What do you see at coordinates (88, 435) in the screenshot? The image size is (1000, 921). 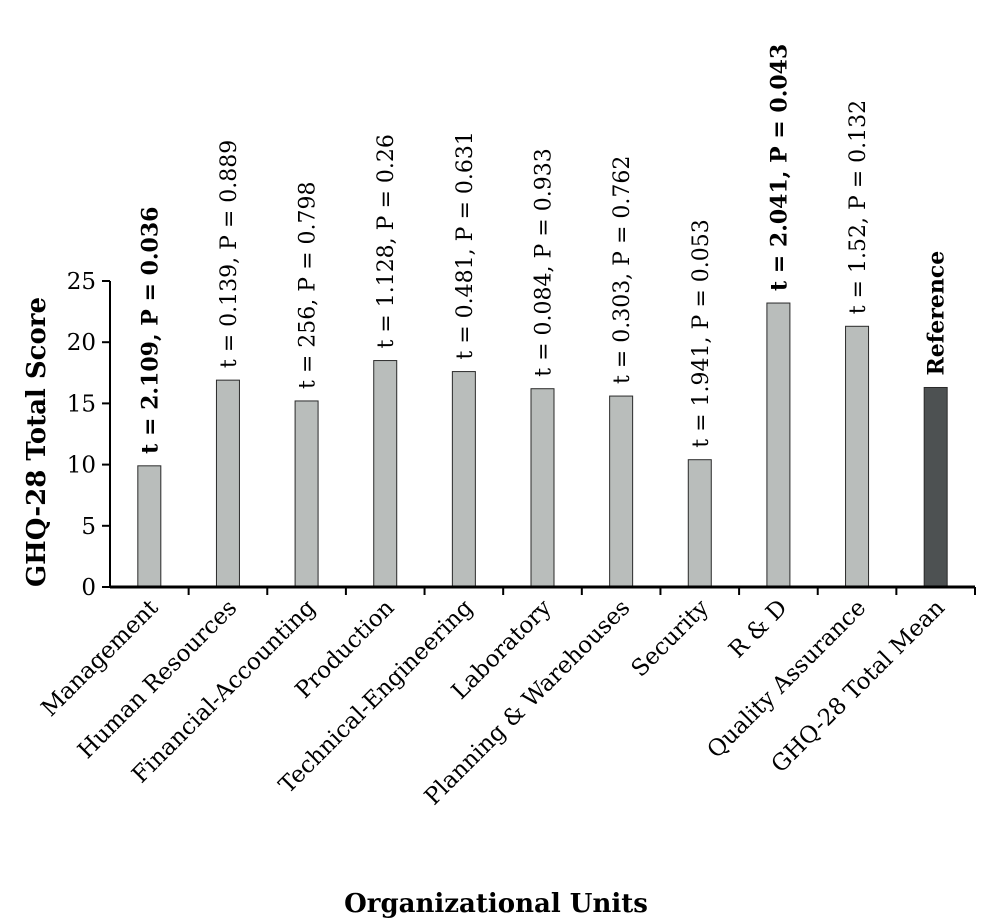 I see `y-axis-ticks: 0 5 10 15 20 25` at bounding box center [88, 435].